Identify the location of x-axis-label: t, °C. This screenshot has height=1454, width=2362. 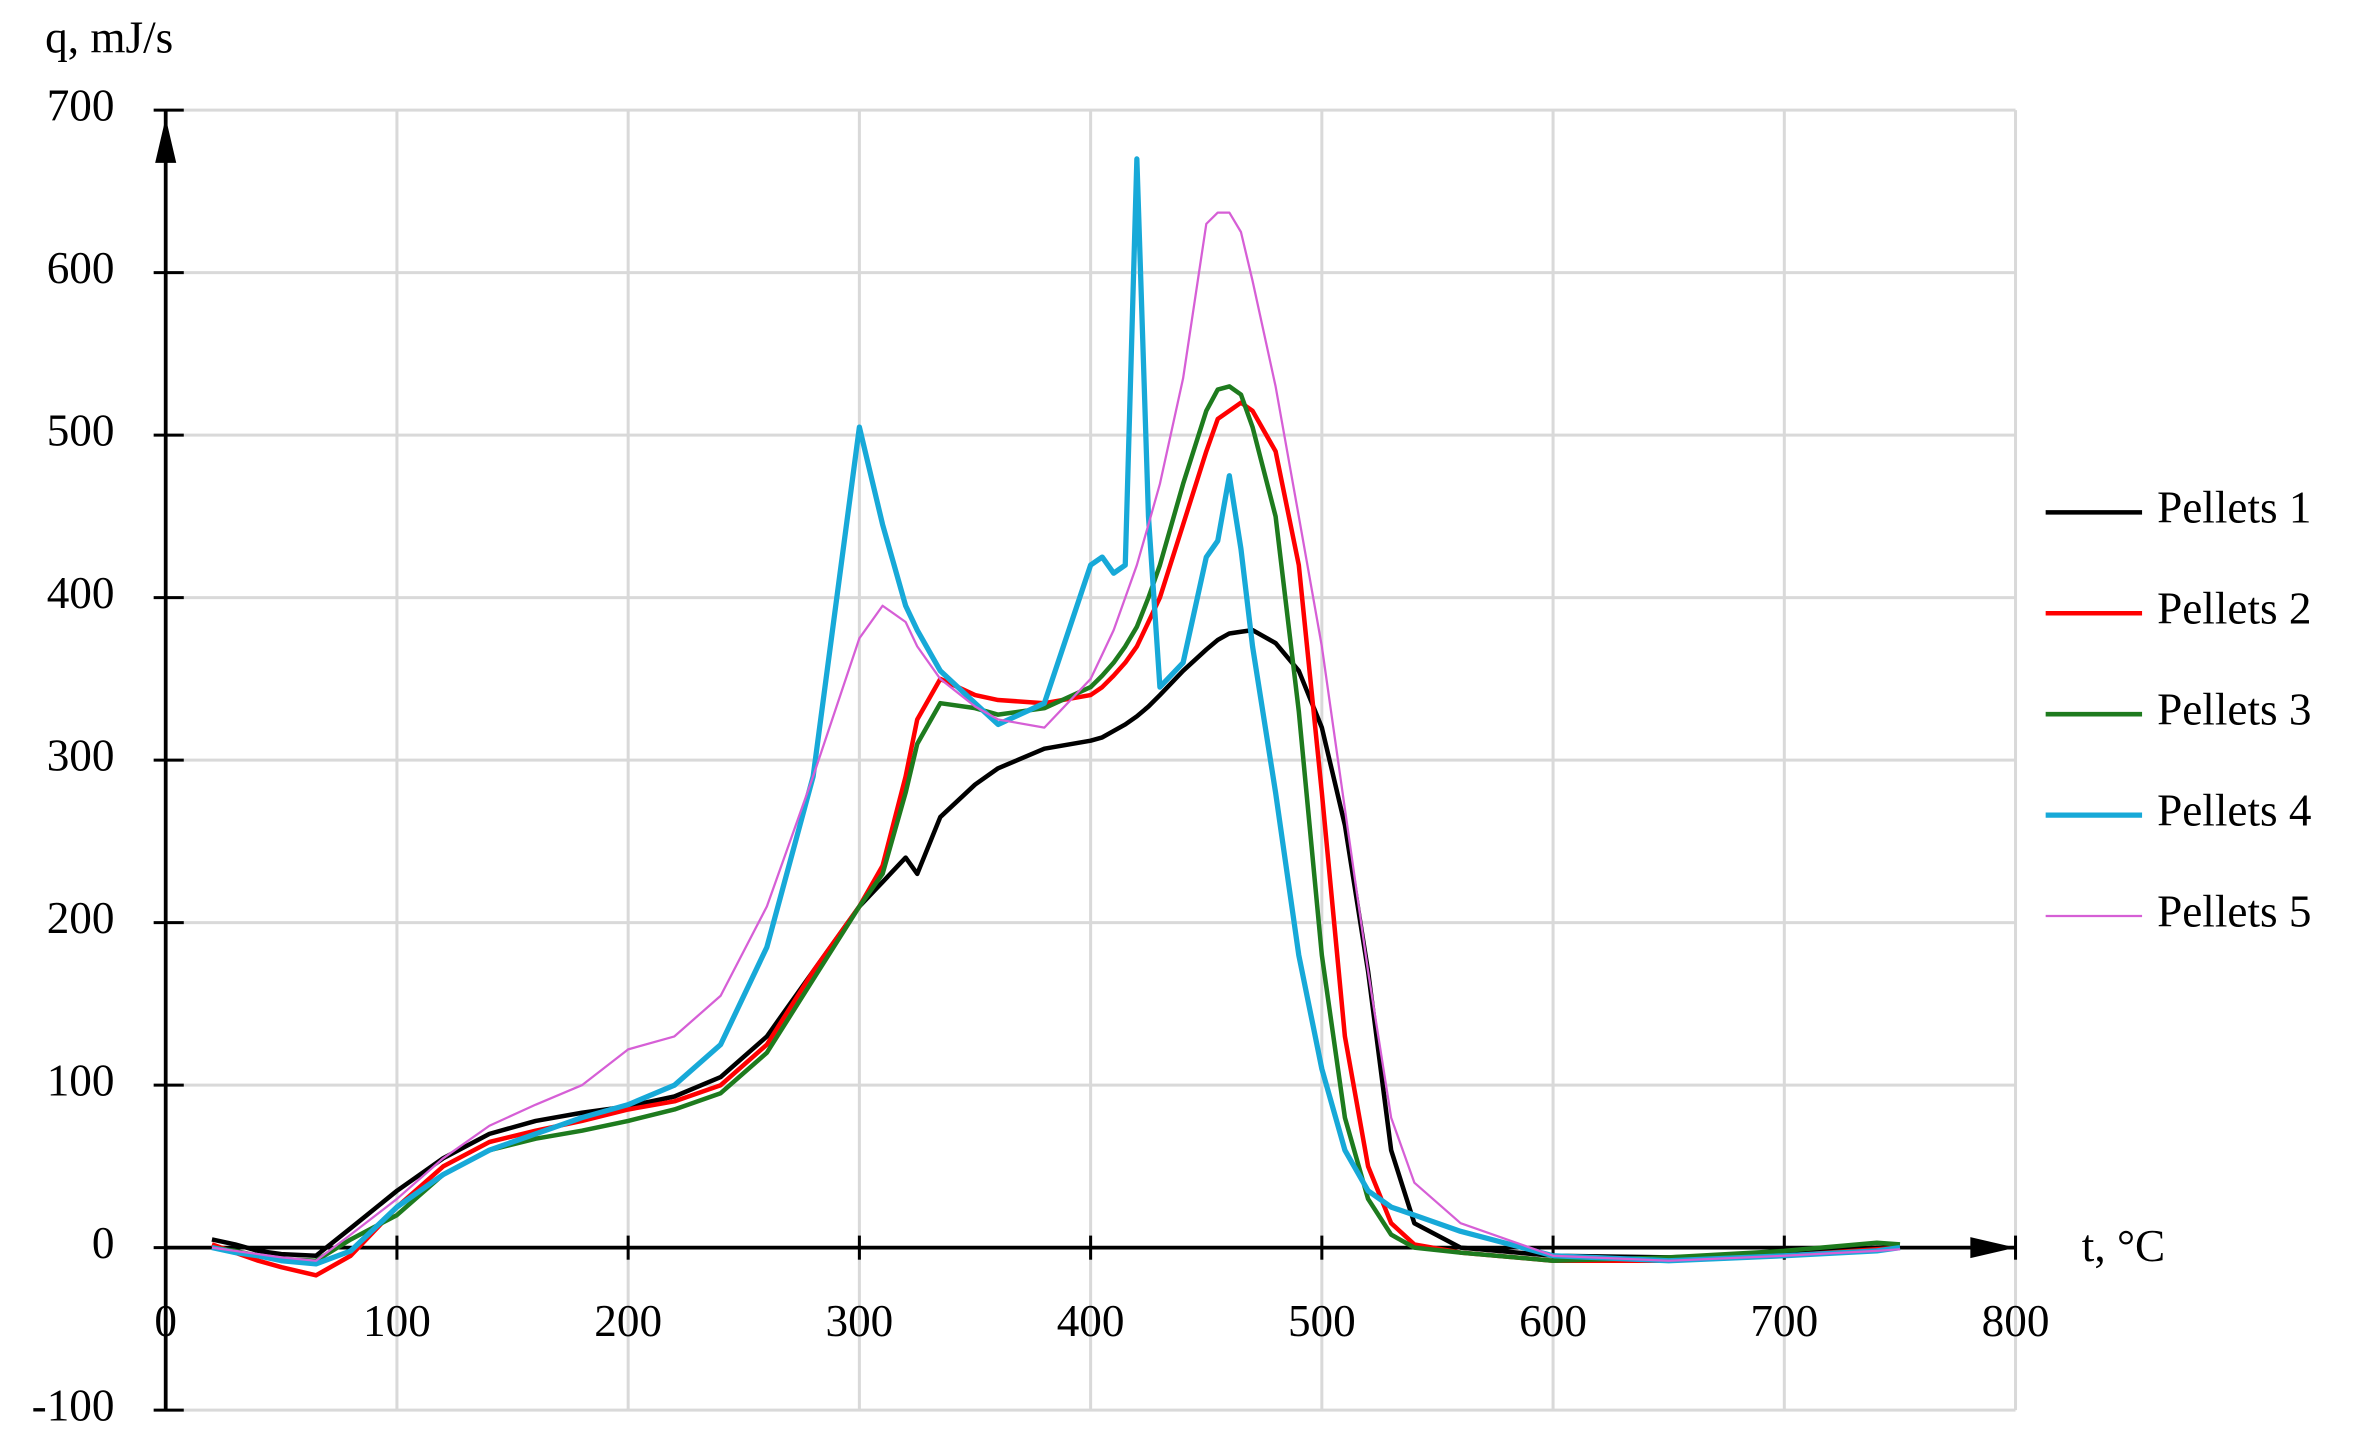
(2123, 1246).